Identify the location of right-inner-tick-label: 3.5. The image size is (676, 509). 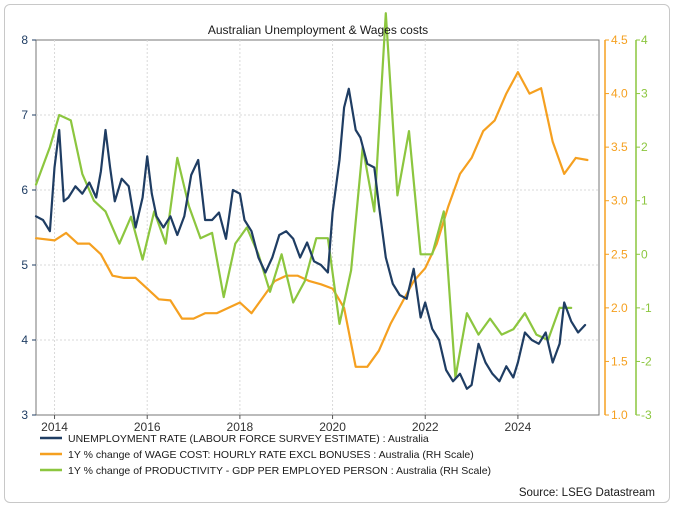
(619, 147).